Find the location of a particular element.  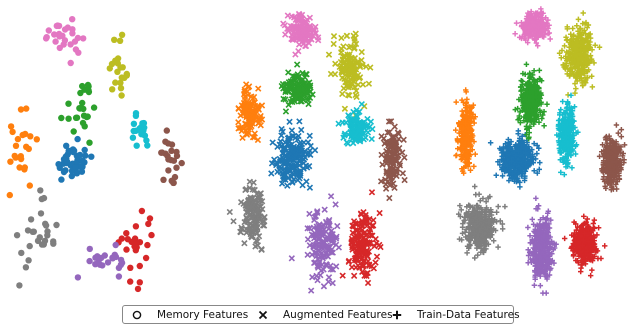

x-marker-icon is located at coordinates (263, 314).